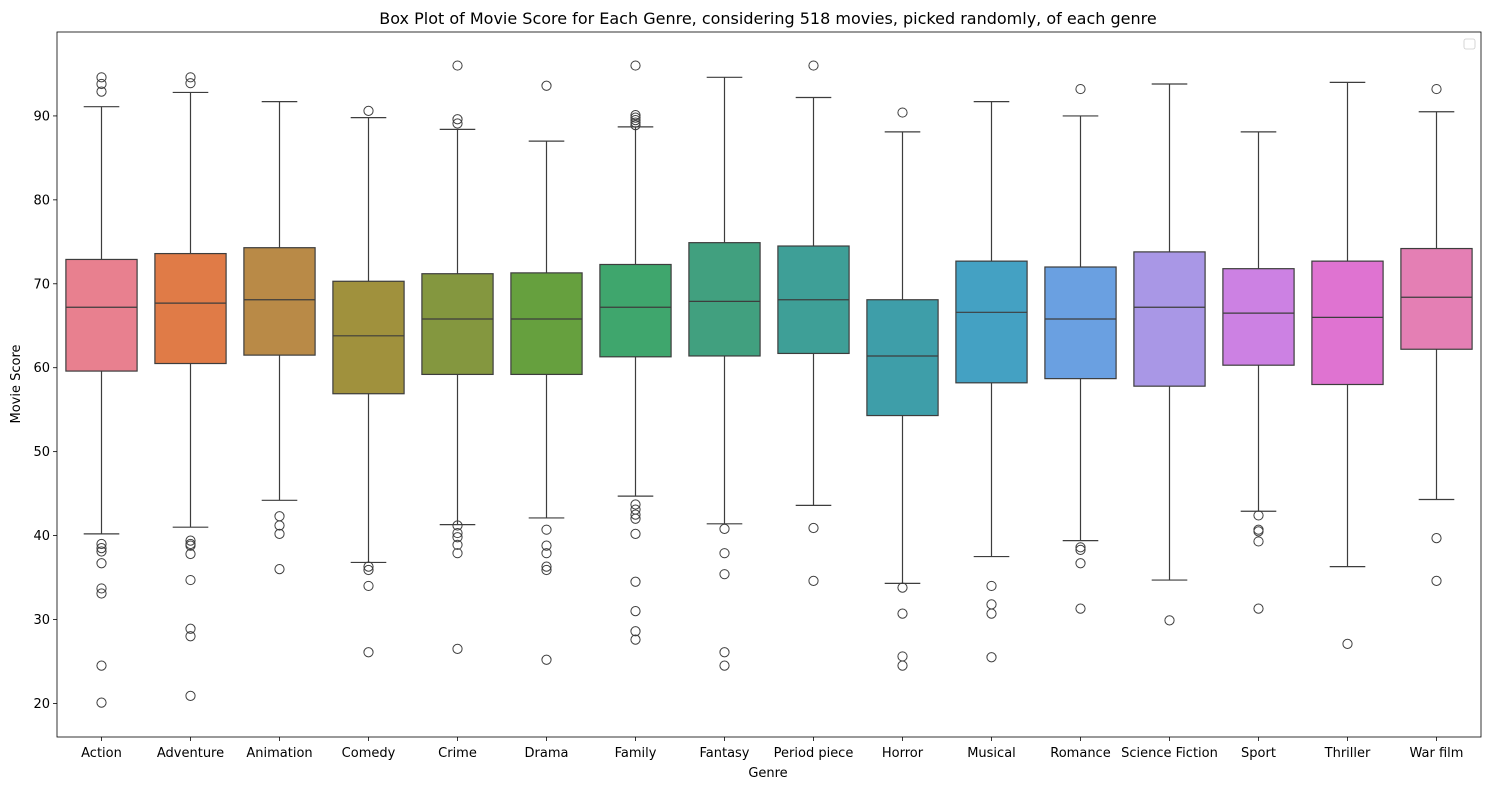 The image size is (1489, 790). I want to click on x-tick-label: Action, so click(101, 753).